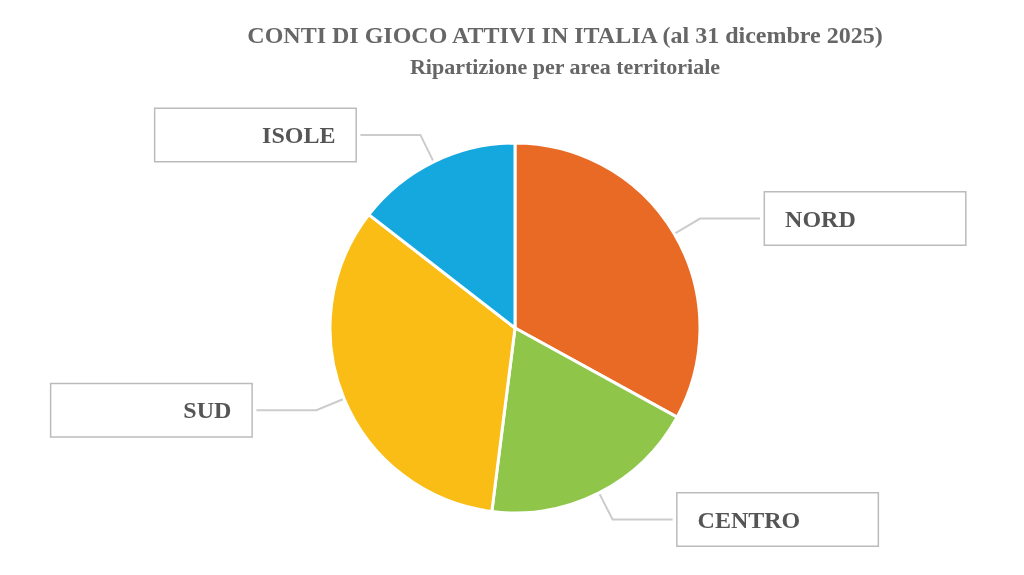  Describe the element at coordinates (820, 218) in the screenshot. I see `slice-label: NORD` at that location.